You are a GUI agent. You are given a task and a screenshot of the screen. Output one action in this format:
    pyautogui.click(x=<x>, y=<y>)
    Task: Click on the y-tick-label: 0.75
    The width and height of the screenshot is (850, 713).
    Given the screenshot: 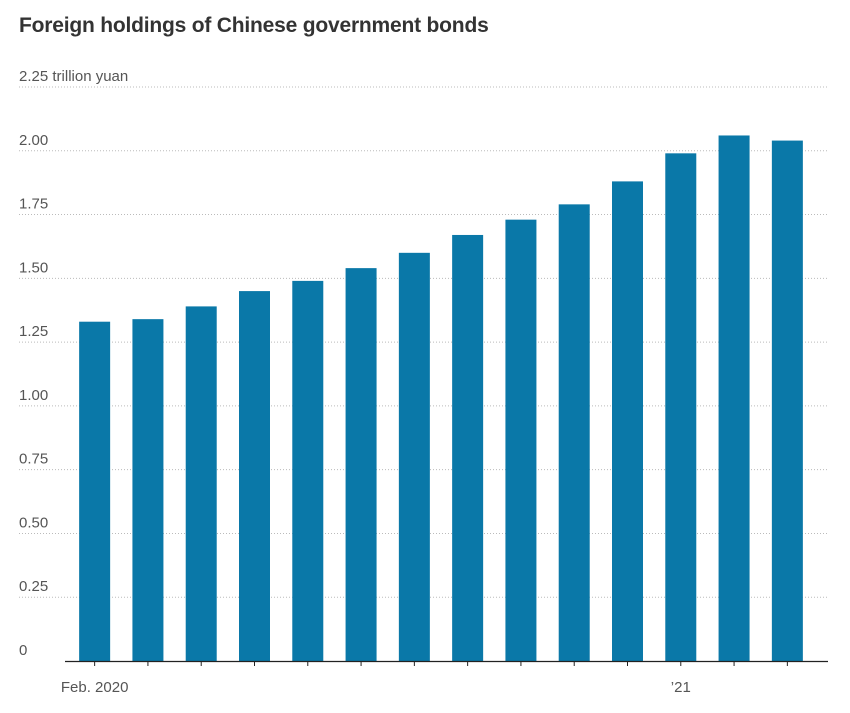 What is the action you would take?
    pyautogui.click(x=33, y=459)
    